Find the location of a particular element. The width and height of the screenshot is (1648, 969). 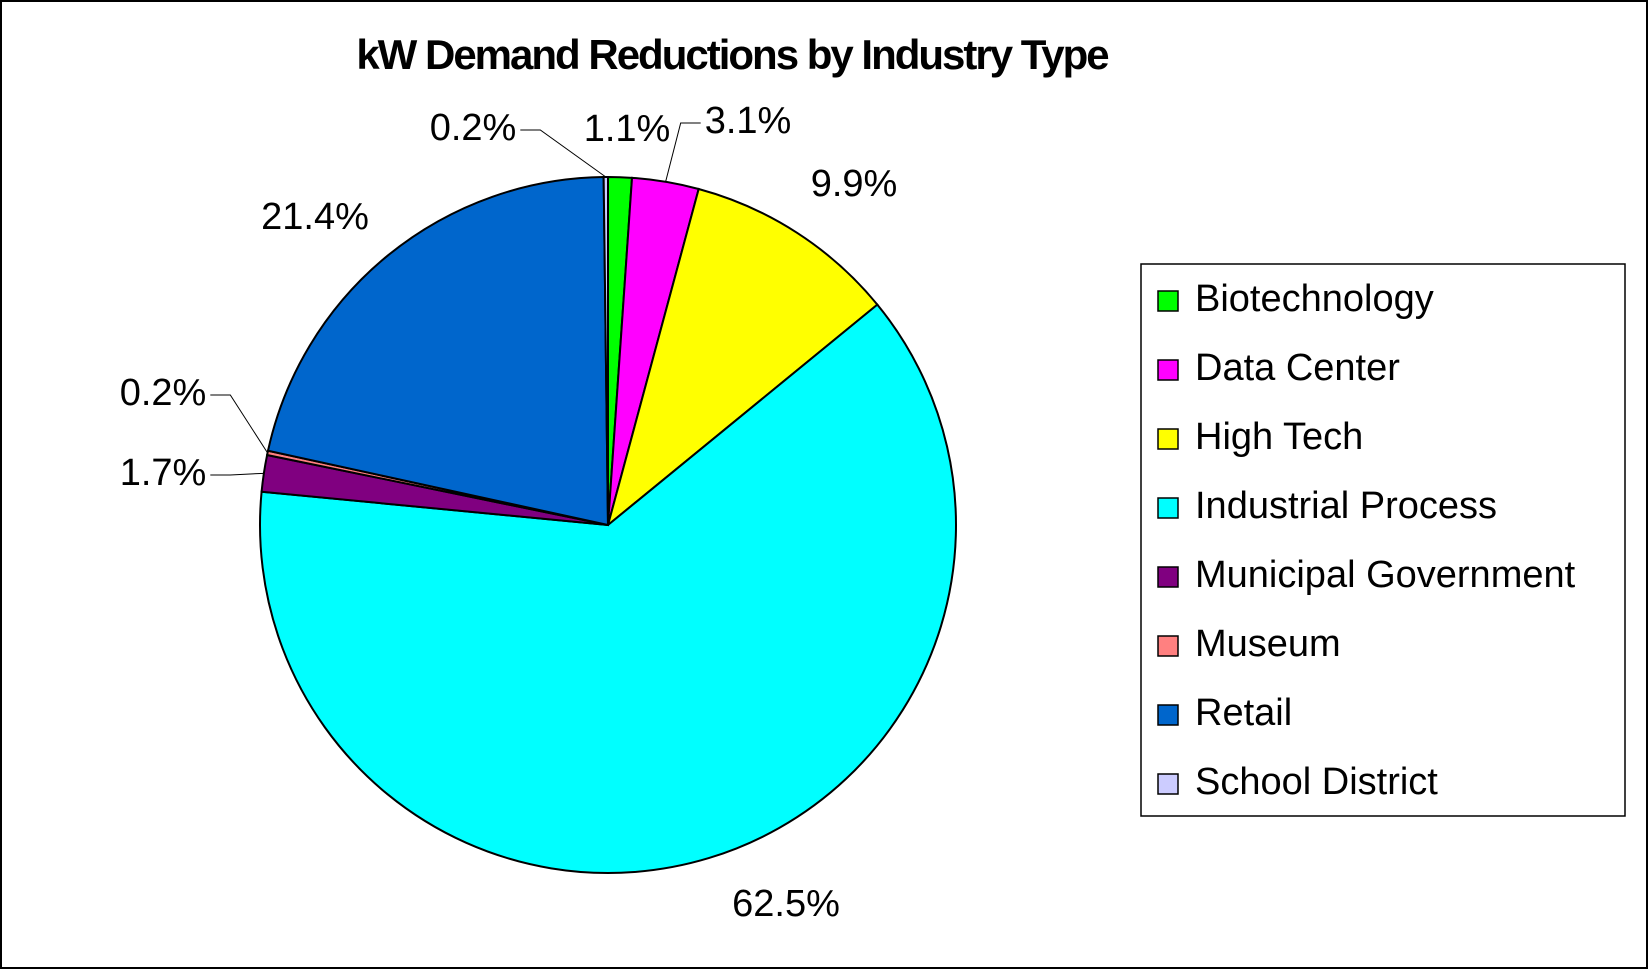

data-label: 62.5% is located at coordinates (786, 904).